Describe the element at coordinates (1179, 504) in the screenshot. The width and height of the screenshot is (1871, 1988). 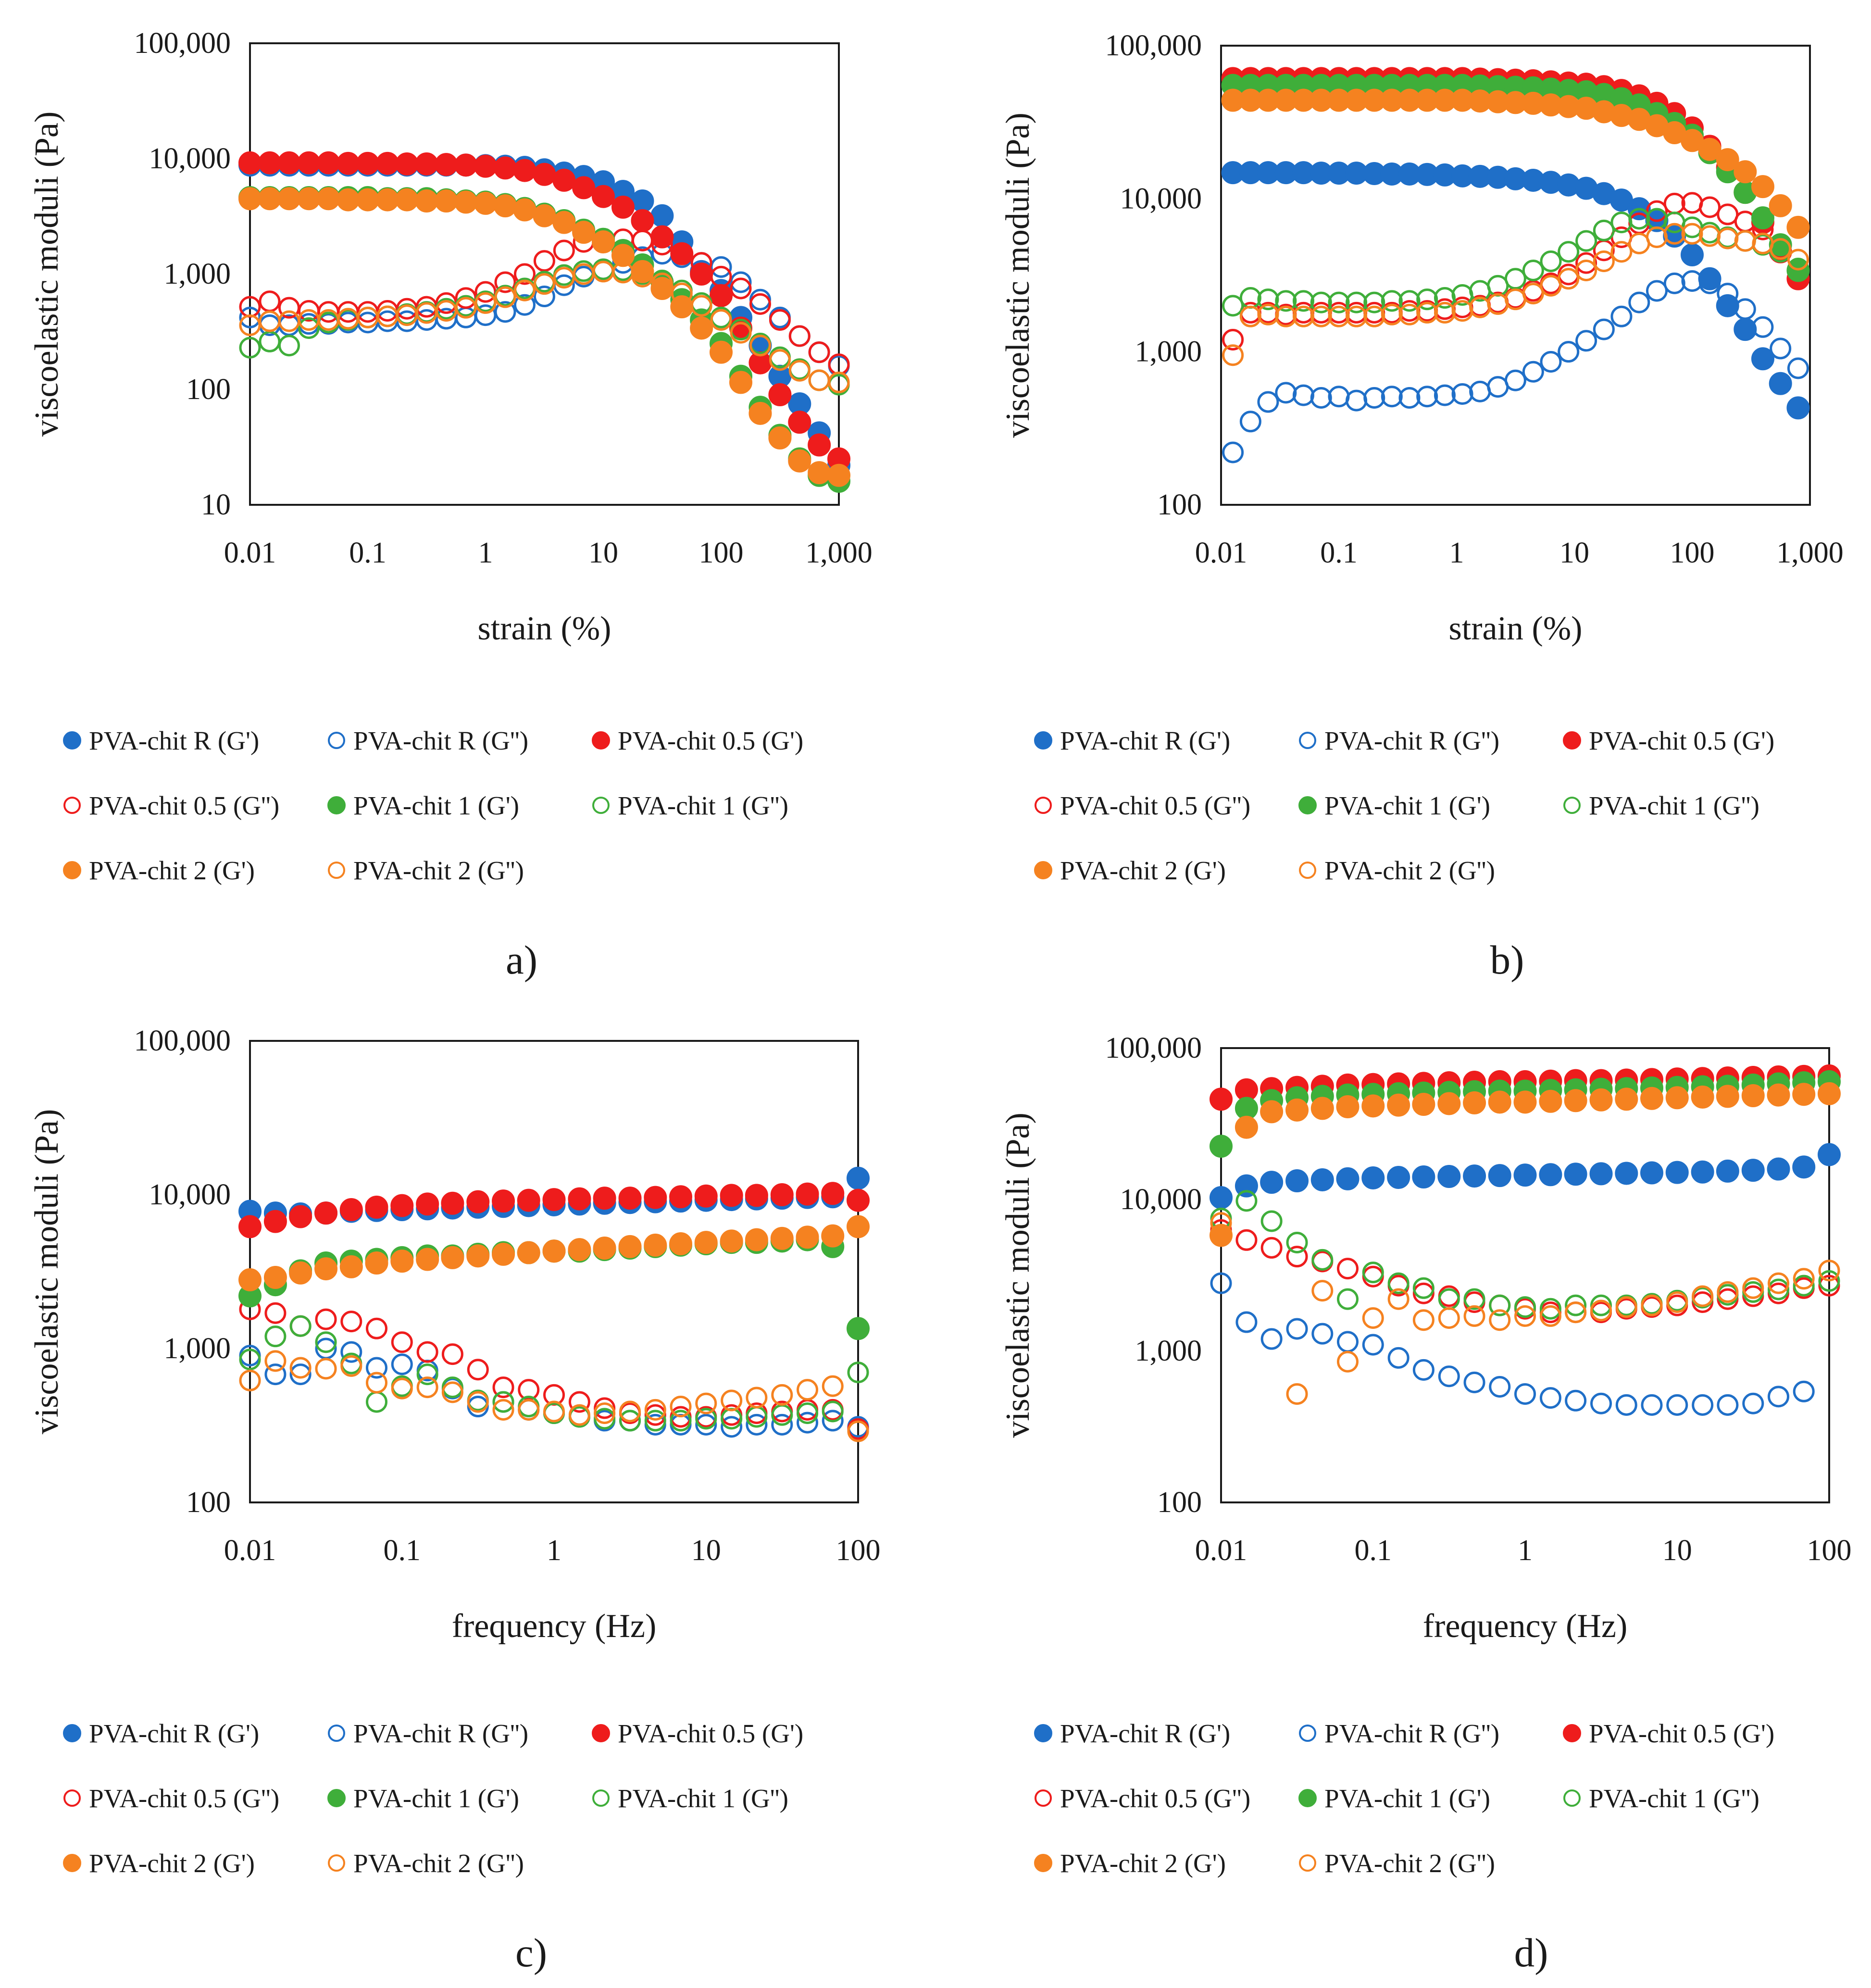
I see `y-tick-label: 100` at that location.